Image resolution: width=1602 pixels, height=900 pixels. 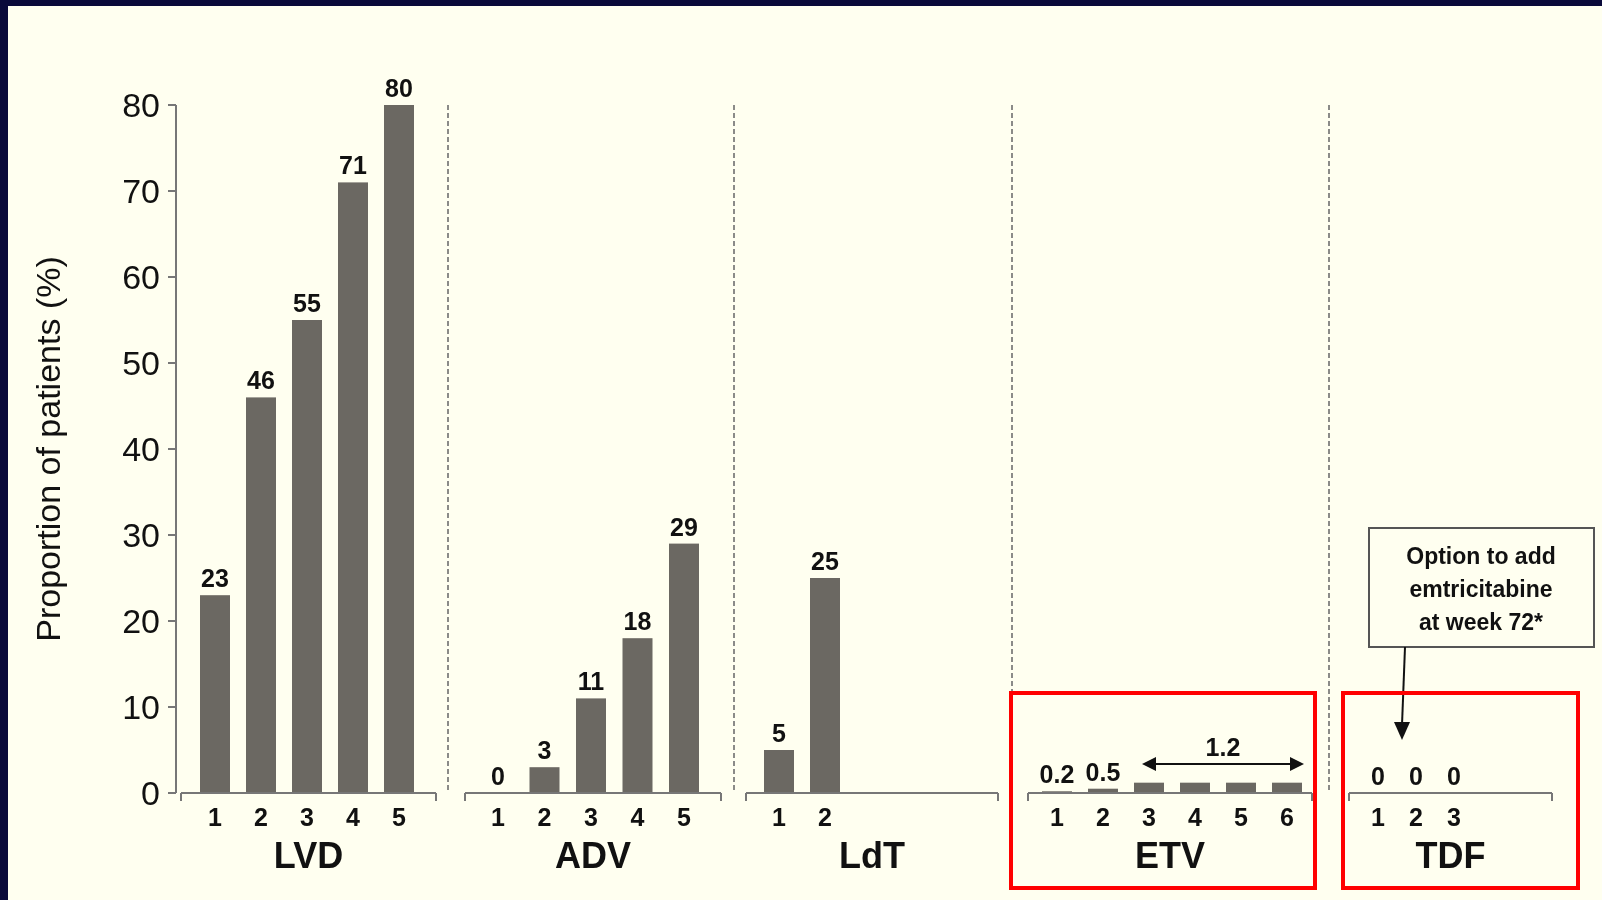 I want to click on x-axis-title: ETV, so click(x=1170, y=855).